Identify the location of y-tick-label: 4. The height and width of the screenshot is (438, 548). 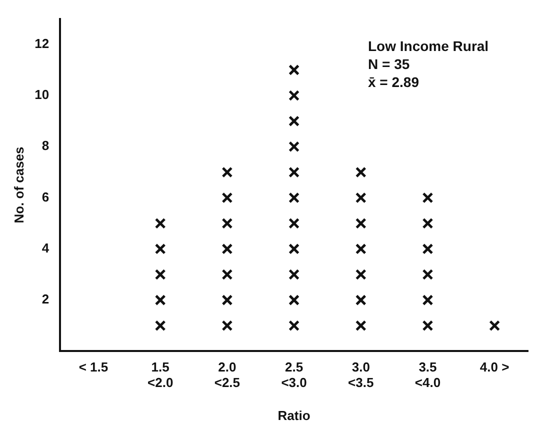
(46, 248).